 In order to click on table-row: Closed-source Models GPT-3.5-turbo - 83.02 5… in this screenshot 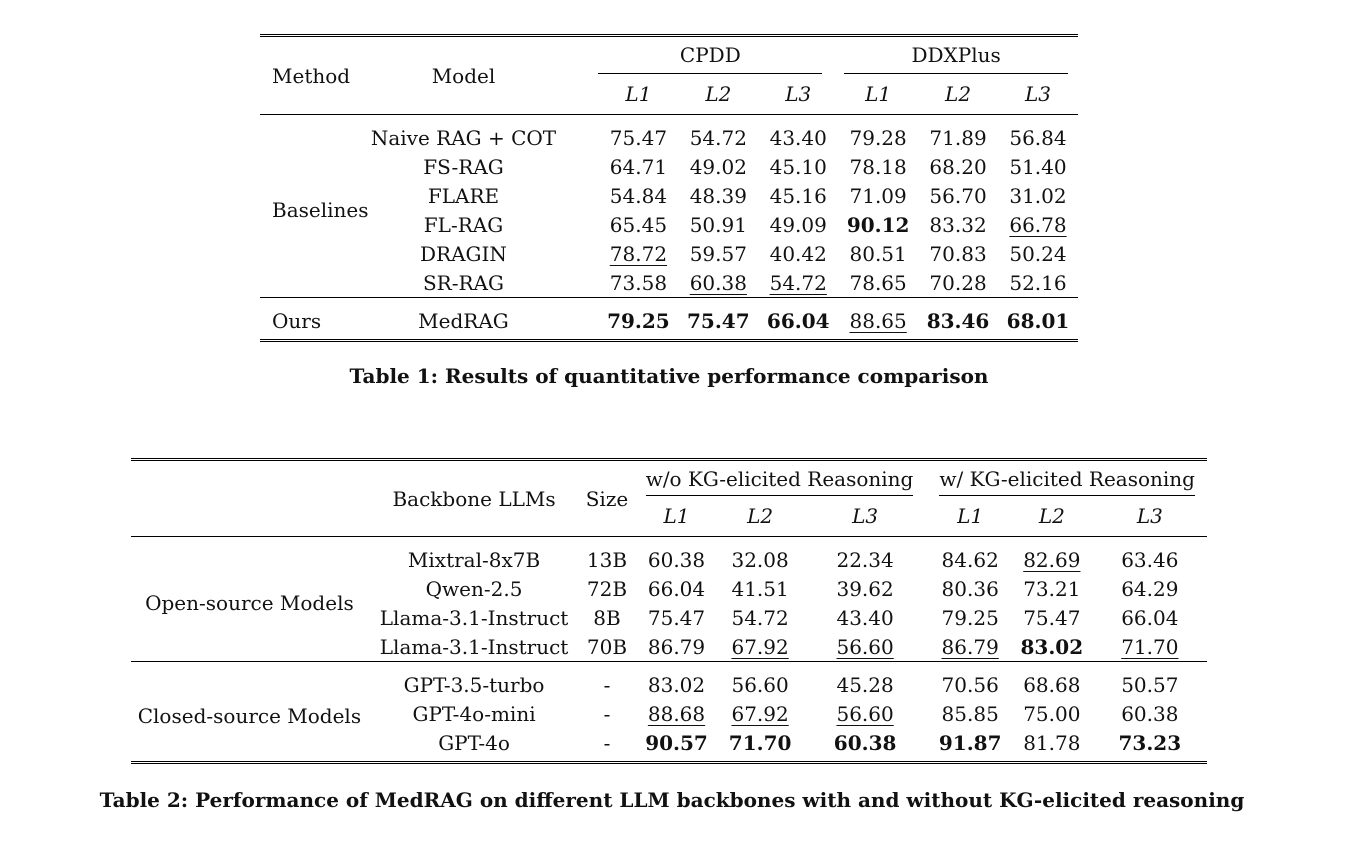, I will do `click(669, 694)`.